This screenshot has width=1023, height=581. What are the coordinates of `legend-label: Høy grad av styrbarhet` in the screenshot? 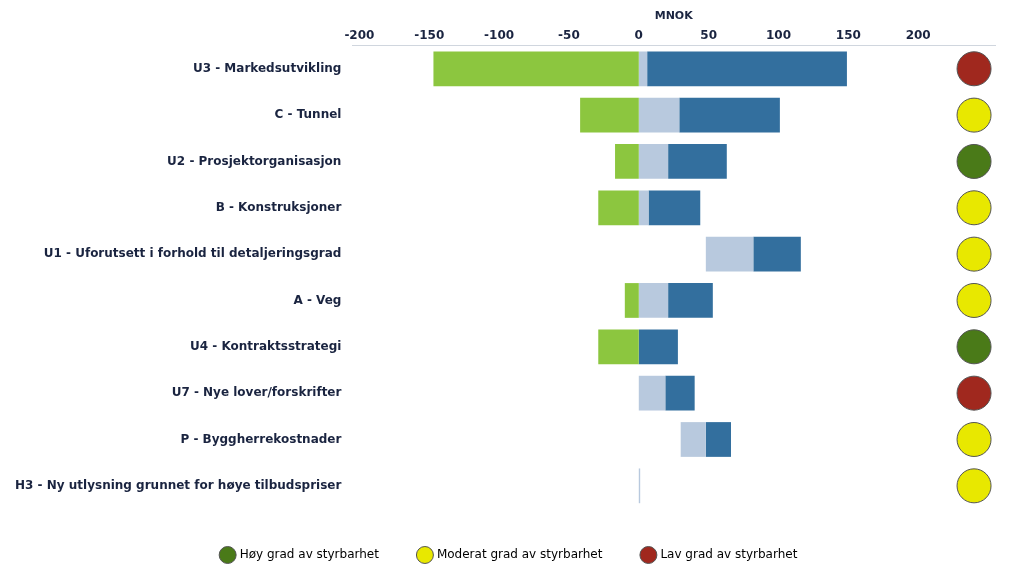 It's located at (309, 554).